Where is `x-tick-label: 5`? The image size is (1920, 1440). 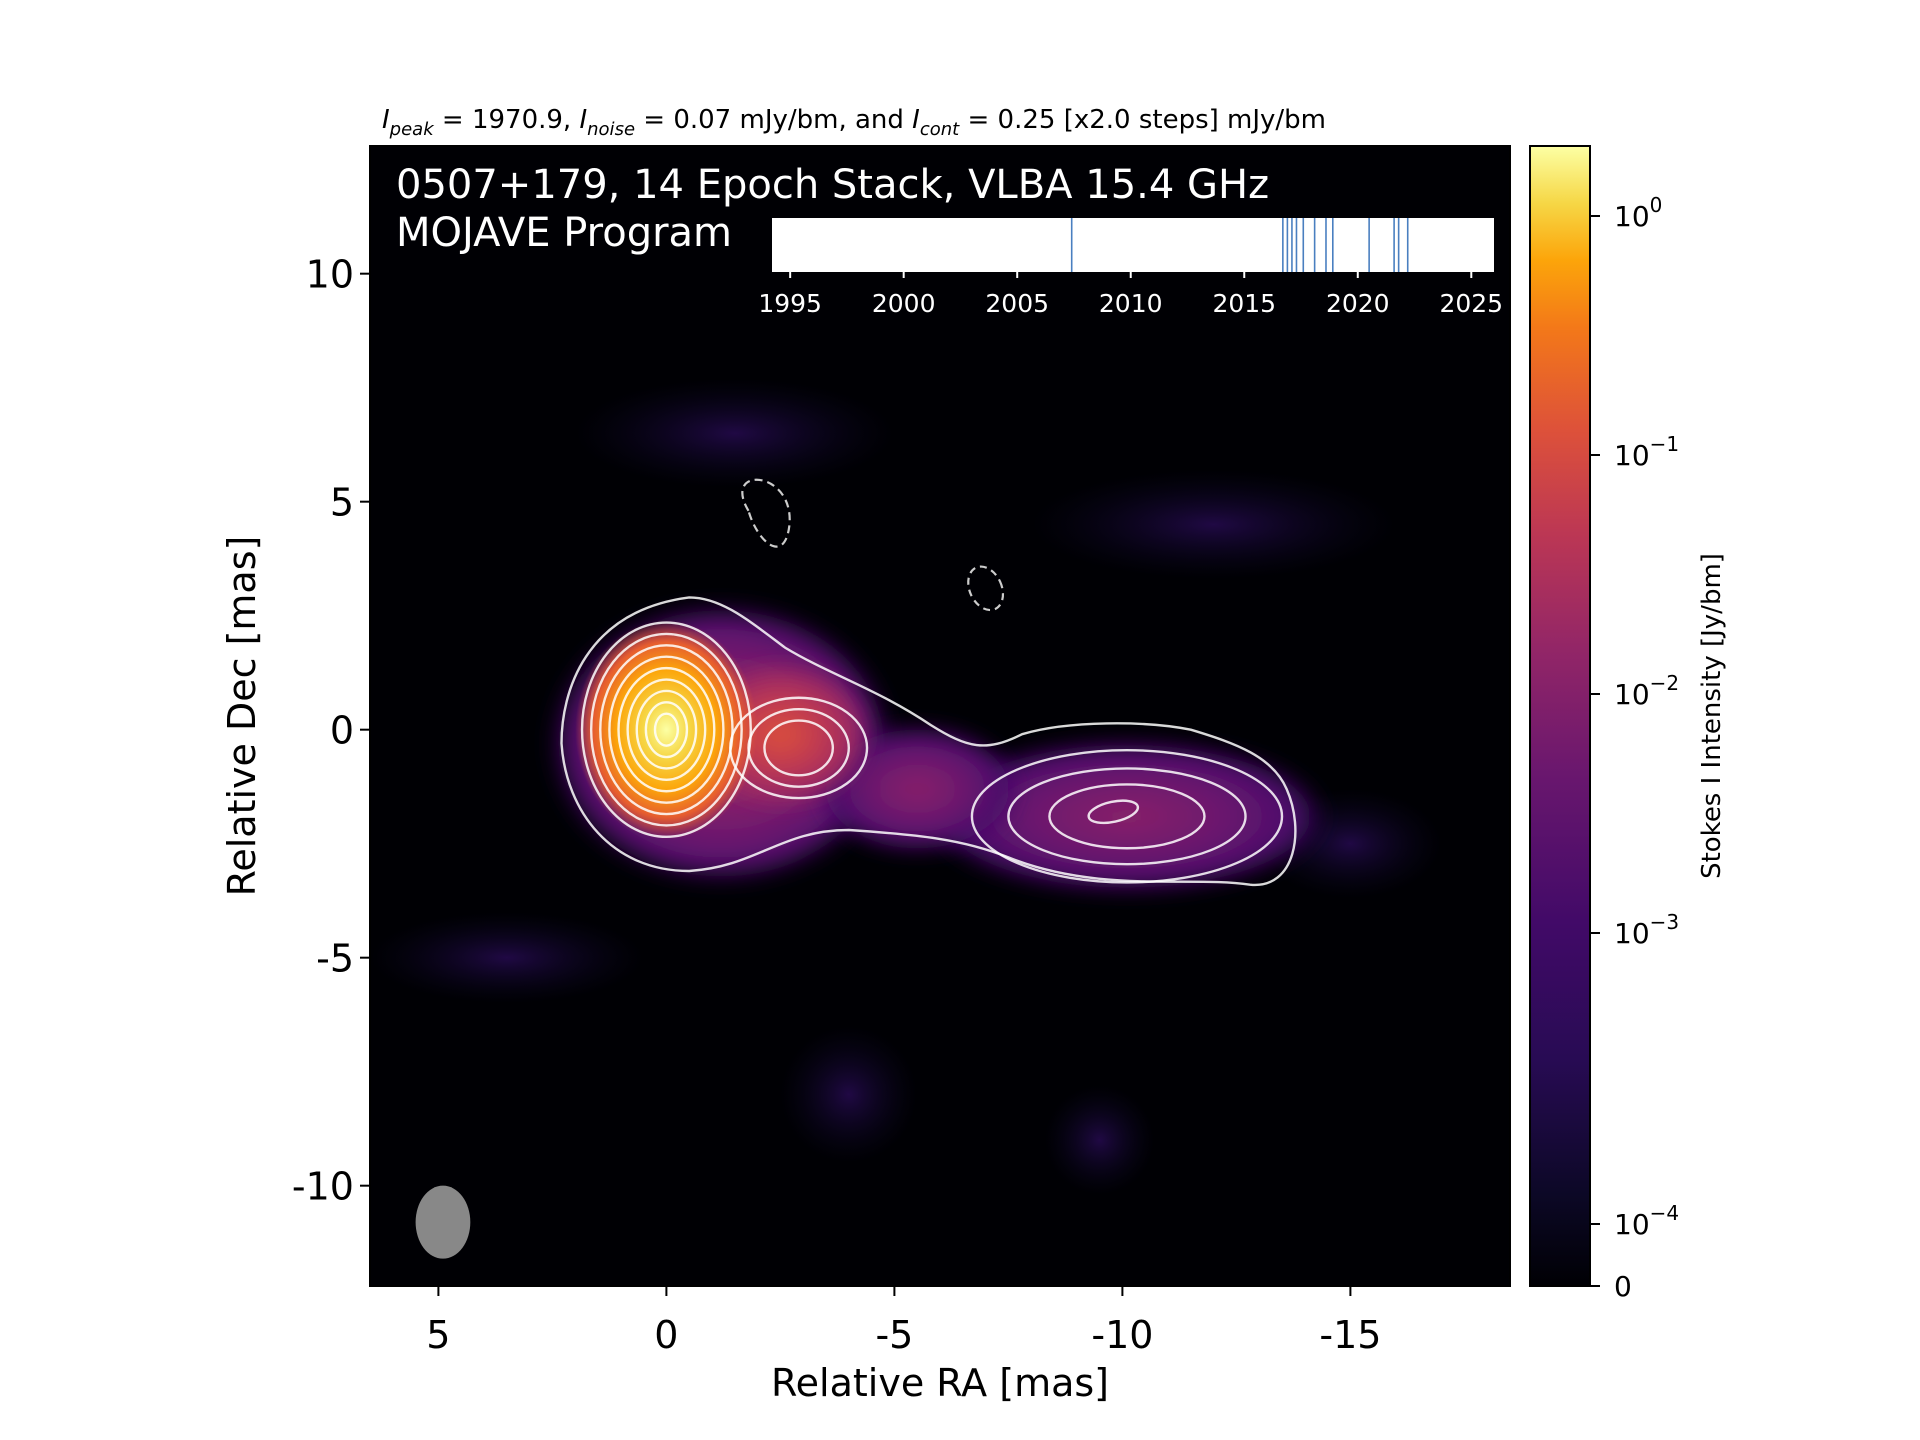 x-tick-label: 5 is located at coordinates (438, 1335).